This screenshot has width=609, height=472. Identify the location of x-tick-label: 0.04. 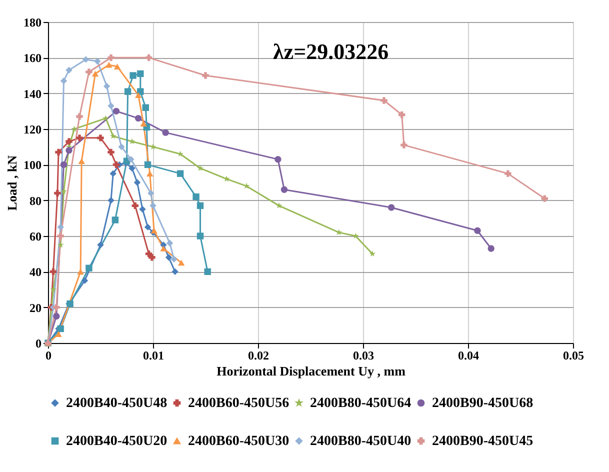
(468, 355).